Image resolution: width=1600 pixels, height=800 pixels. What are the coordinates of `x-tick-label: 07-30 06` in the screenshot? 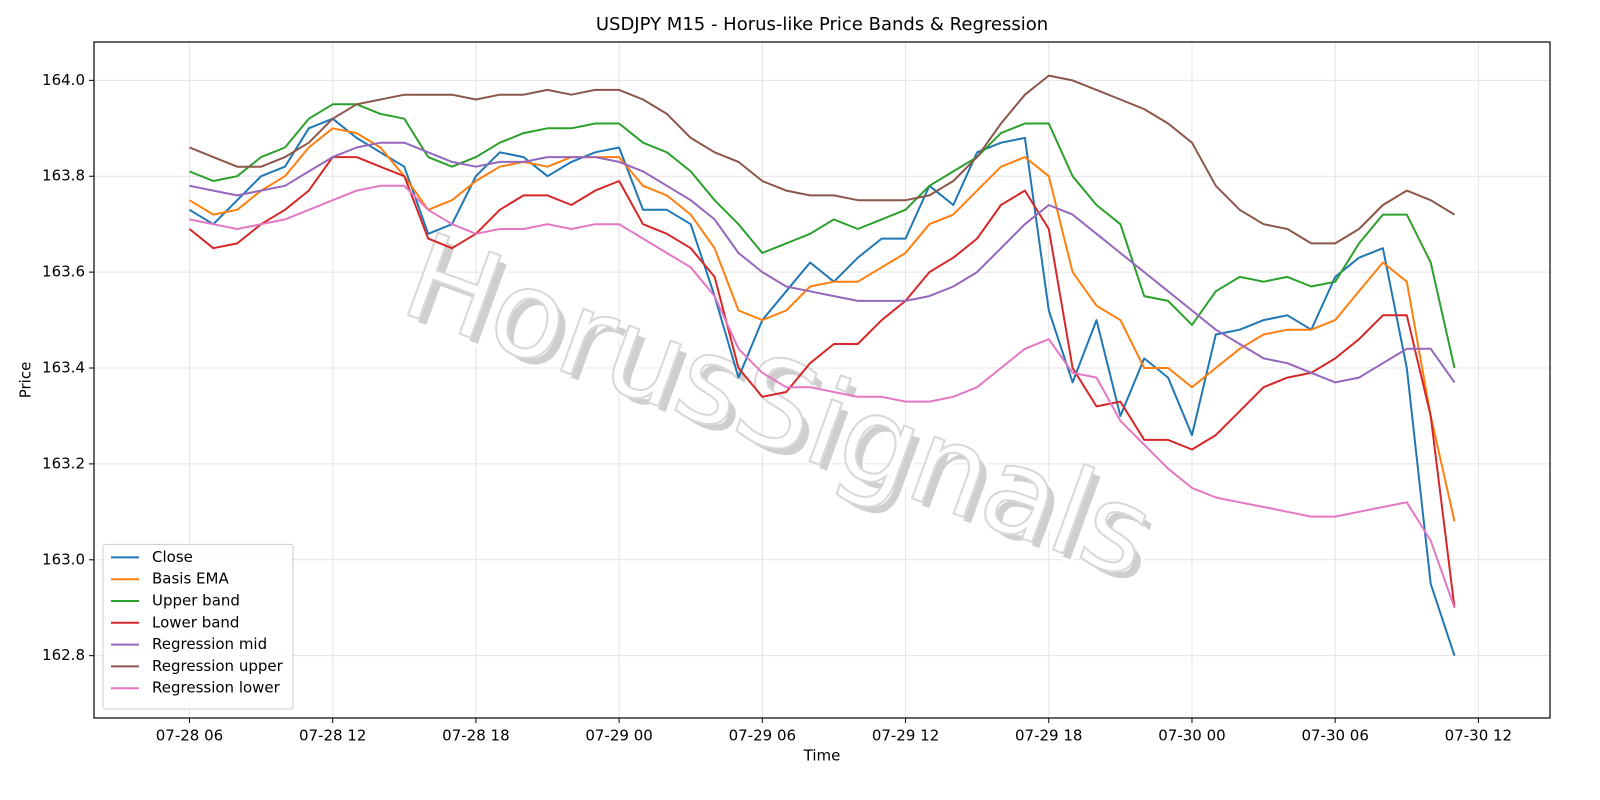 It's located at (1334, 736).